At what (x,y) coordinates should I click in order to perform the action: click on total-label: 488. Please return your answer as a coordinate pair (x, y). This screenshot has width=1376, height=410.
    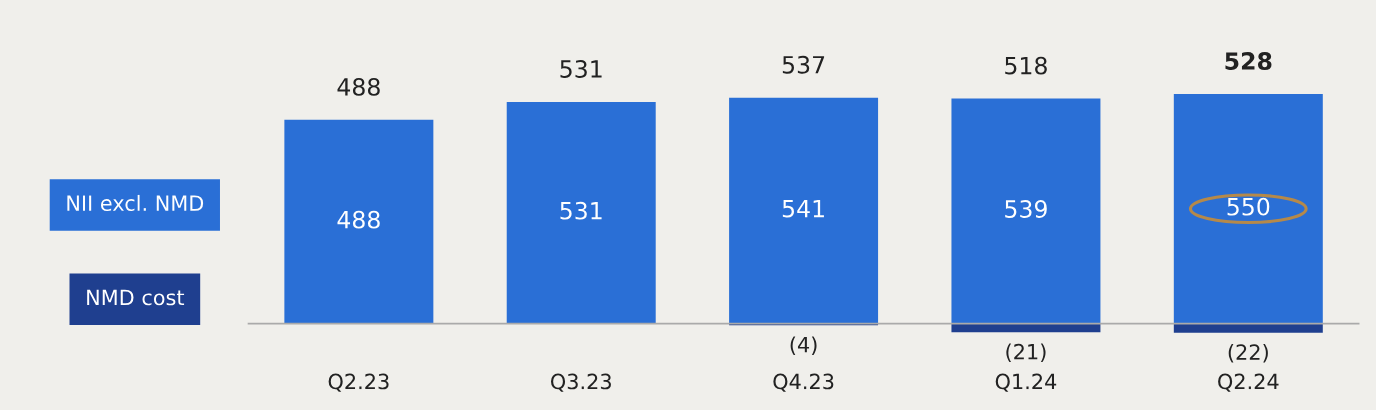
    Looking at the image, I should click on (358, 86).